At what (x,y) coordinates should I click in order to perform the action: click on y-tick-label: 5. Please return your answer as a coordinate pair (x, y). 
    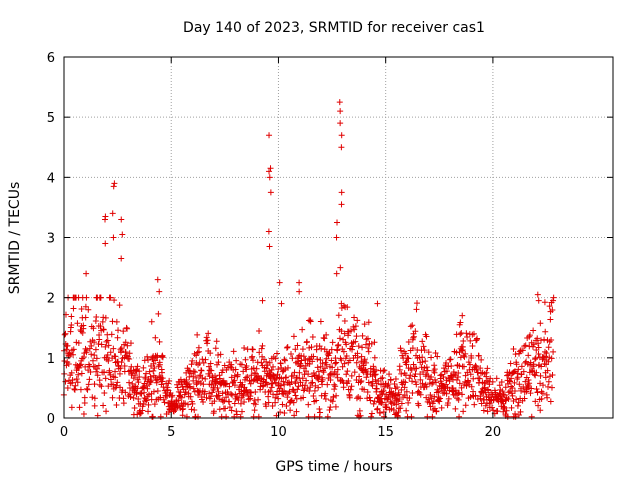
    Looking at the image, I should click on (51, 118).